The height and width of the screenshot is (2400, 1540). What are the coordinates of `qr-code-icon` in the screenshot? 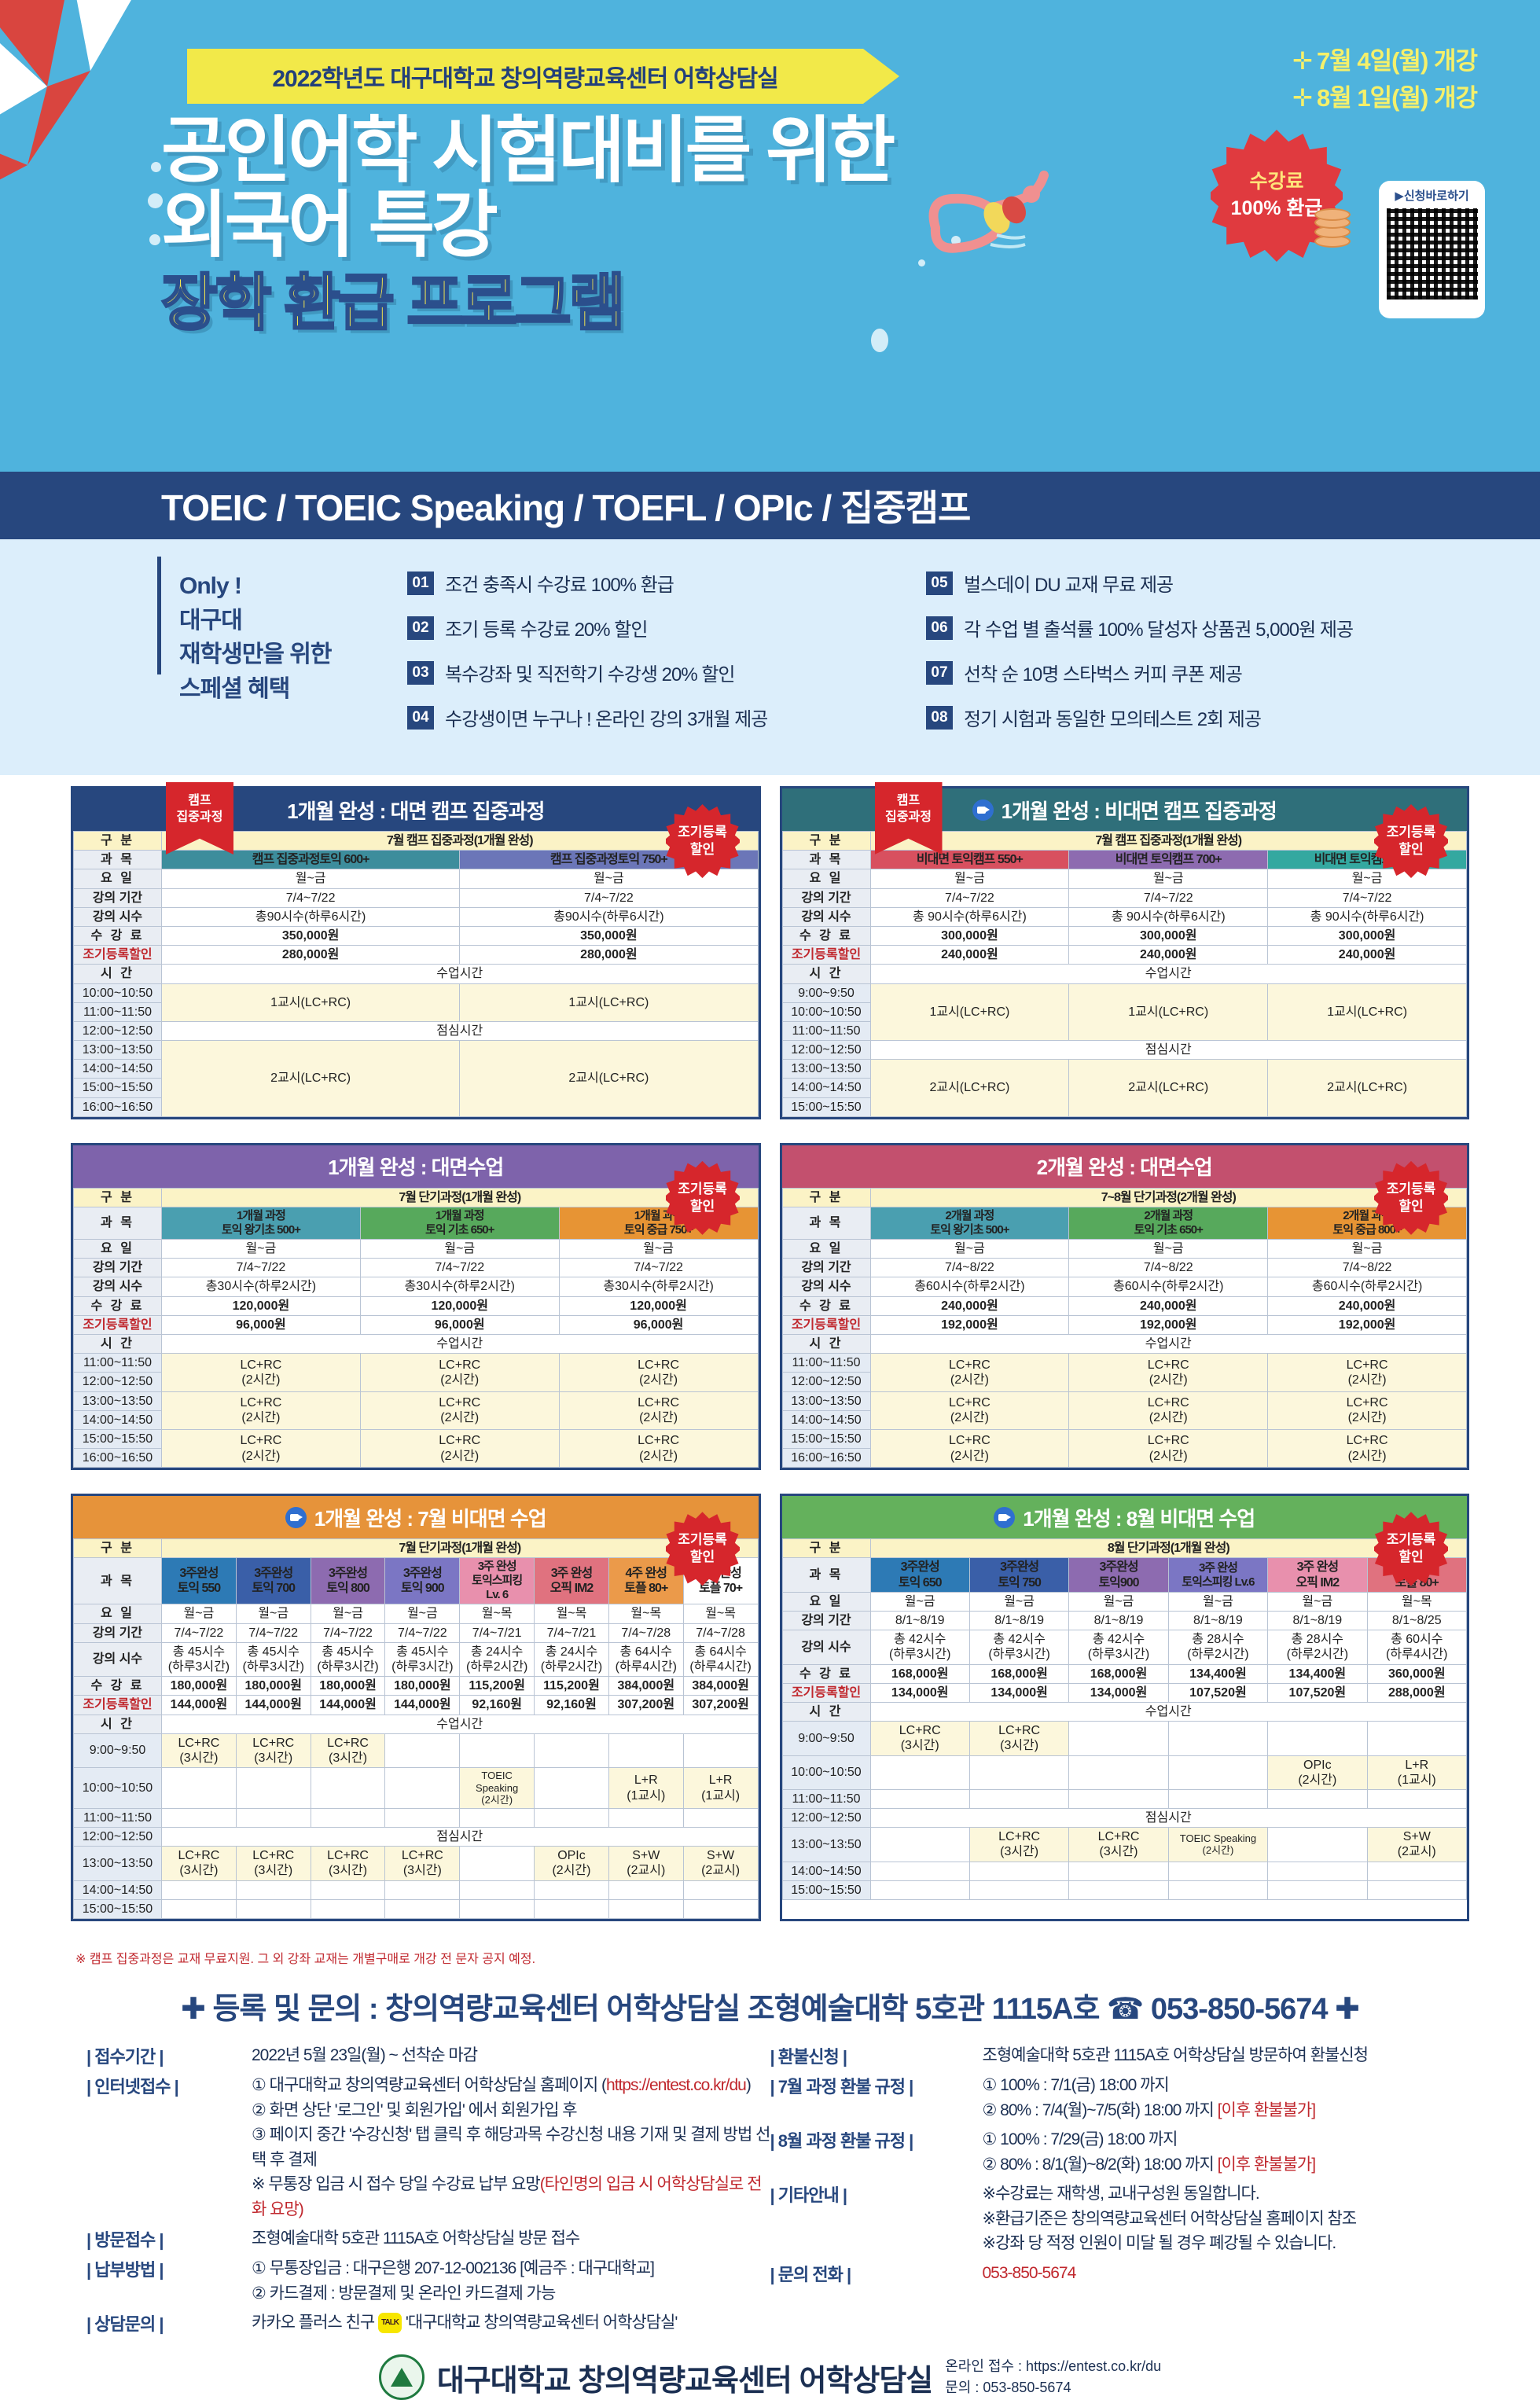 It's located at (1432, 254).